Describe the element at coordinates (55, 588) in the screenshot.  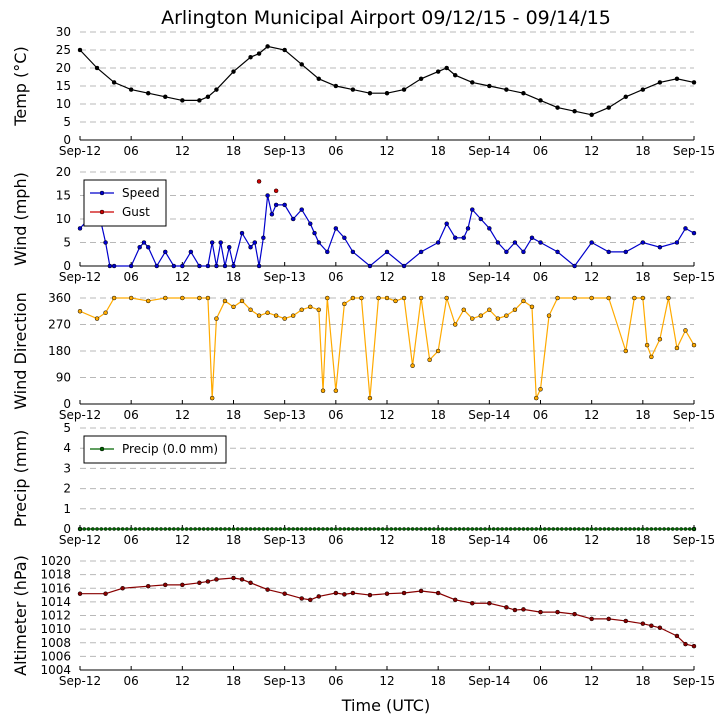
I see `y-tick-label: 1016` at that location.